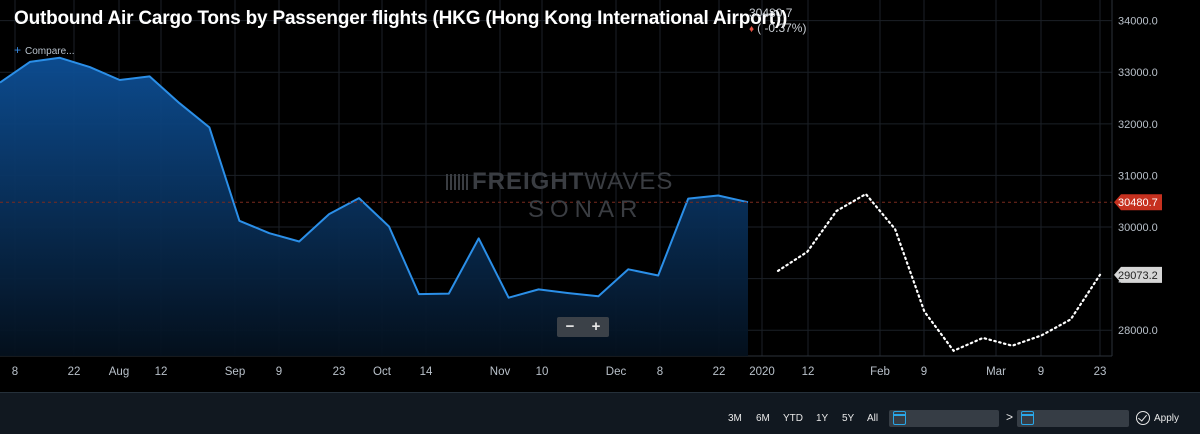 The image size is (1200, 434). Describe the element at coordinates (570, 326) in the screenshot. I see `zoom-out-button: −` at that location.